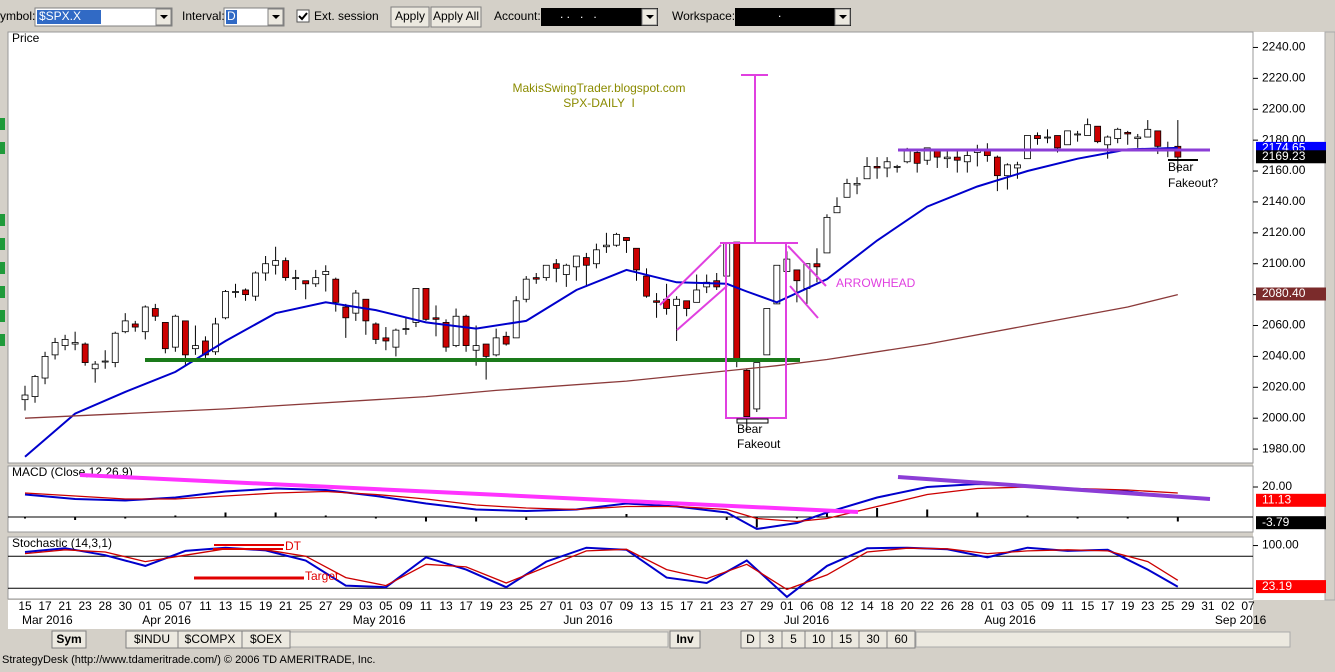 This screenshot has height=672, width=1335. What do you see at coordinates (266, 606) in the screenshot?
I see `x-tick-label: 19` at bounding box center [266, 606].